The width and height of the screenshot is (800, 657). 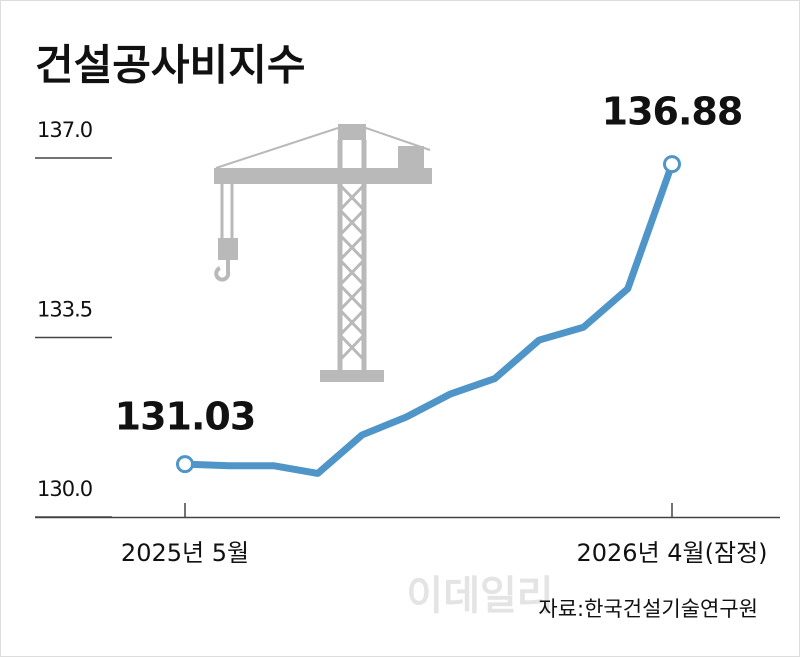 I want to click on x-tick-label: 2026년 4월(잠정), so click(x=671, y=553).